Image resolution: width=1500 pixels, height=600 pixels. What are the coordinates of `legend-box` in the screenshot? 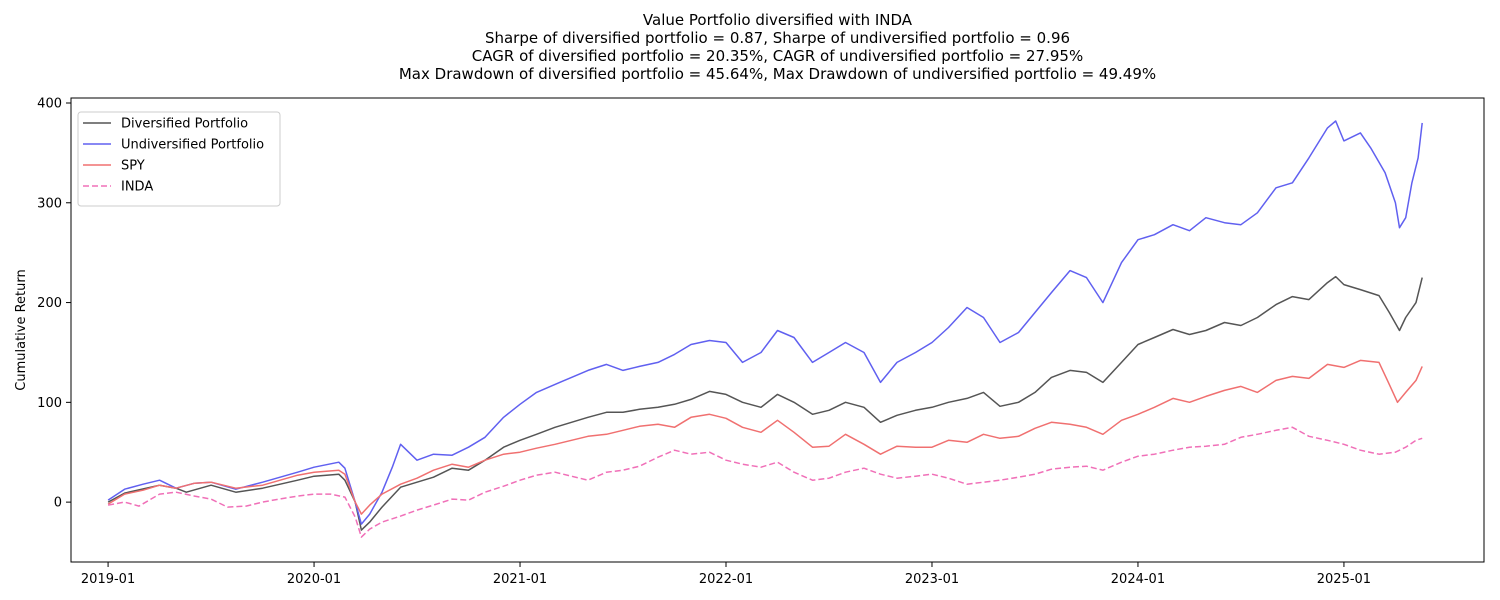 It's located at (179, 159).